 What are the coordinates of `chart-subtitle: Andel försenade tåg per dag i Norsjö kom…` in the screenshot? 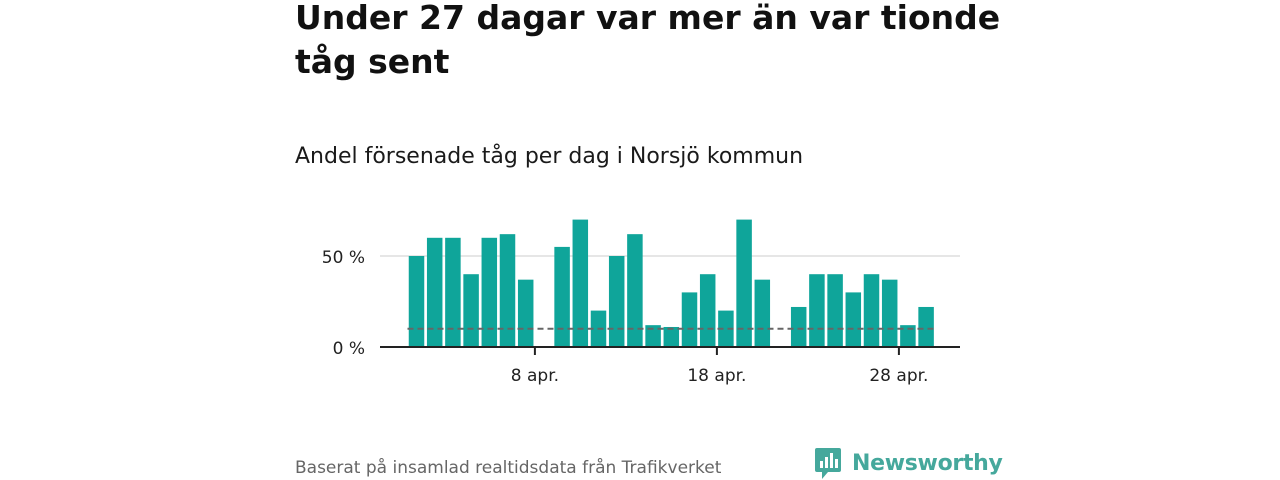 It's located at (549, 156).